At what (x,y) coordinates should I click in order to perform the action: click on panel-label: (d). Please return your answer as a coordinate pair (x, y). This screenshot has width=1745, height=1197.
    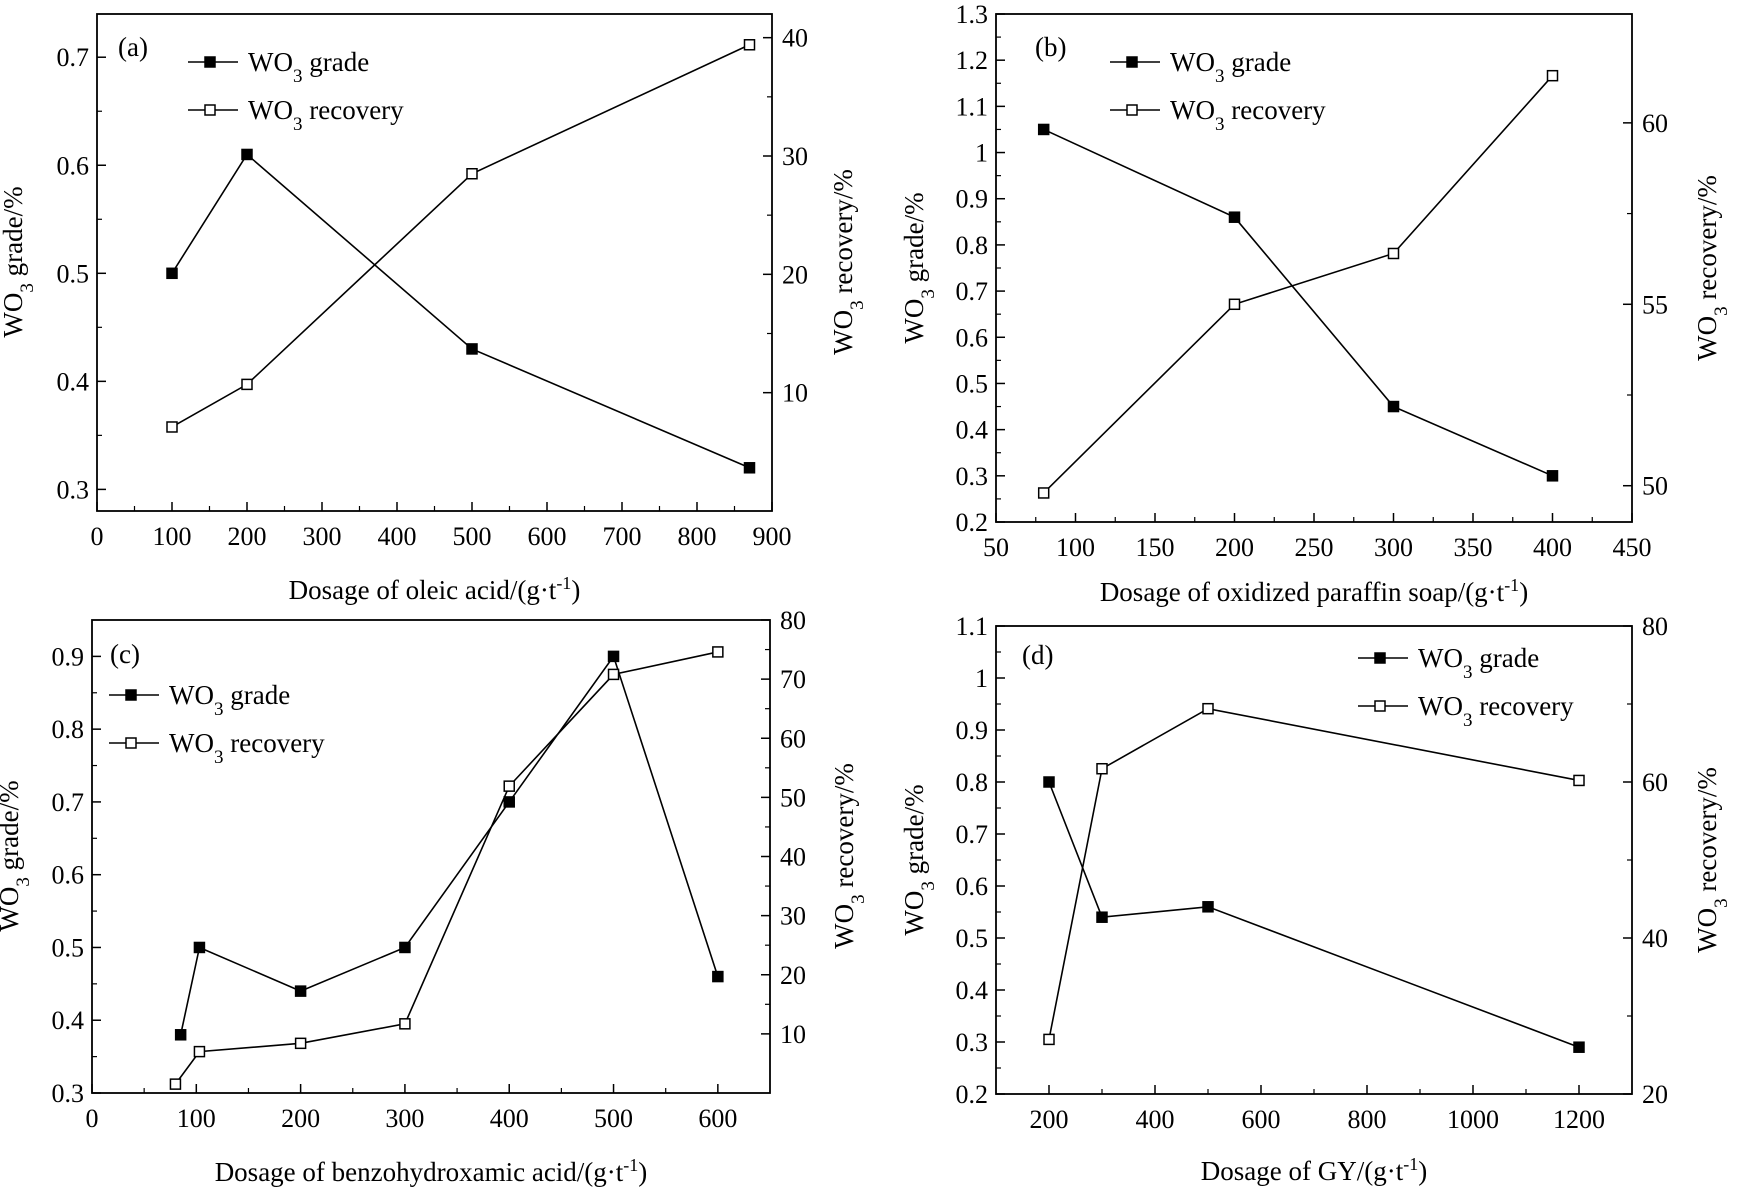
    Looking at the image, I should click on (1037, 655).